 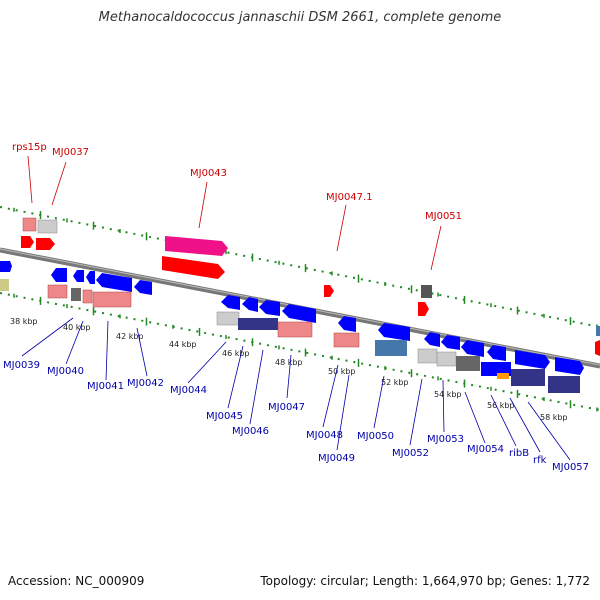 I want to click on leader-mj0049, so click(x=343, y=412).